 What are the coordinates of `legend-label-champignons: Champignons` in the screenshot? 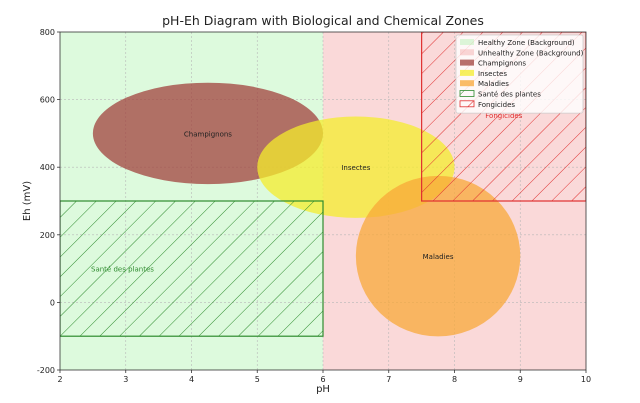 It's located at (502, 64).